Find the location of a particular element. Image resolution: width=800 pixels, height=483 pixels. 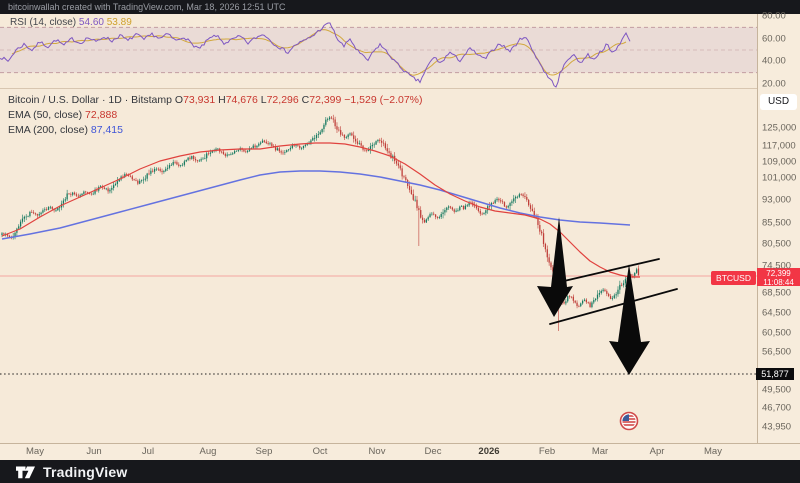

ema50-row: EMA (50, close) 72,888 is located at coordinates (215, 115).